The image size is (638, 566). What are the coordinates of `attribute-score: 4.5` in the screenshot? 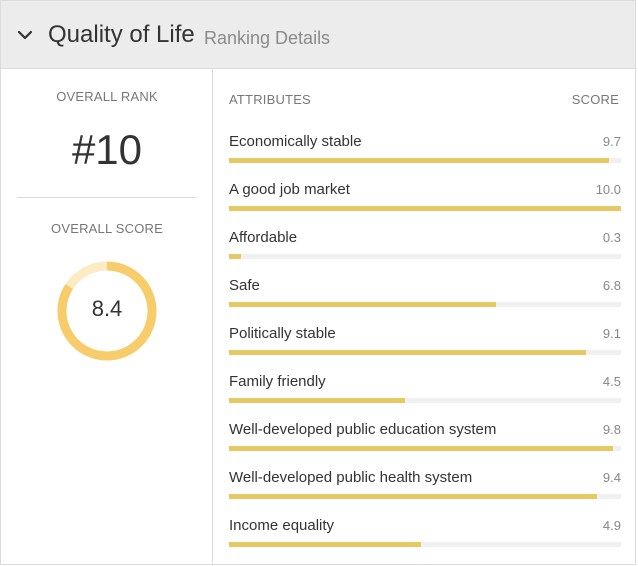 It's located at (611, 381).